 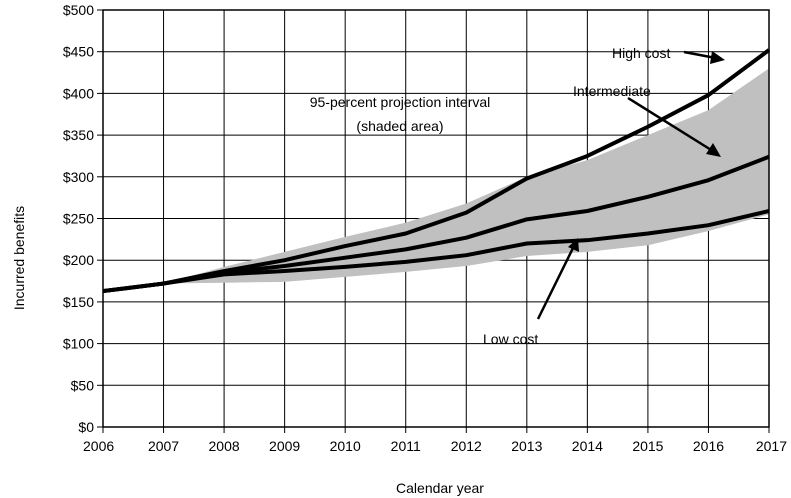 What do you see at coordinates (78, 52) in the screenshot?
I see `y-tick-label: $450` at bounding box center [78, 52].